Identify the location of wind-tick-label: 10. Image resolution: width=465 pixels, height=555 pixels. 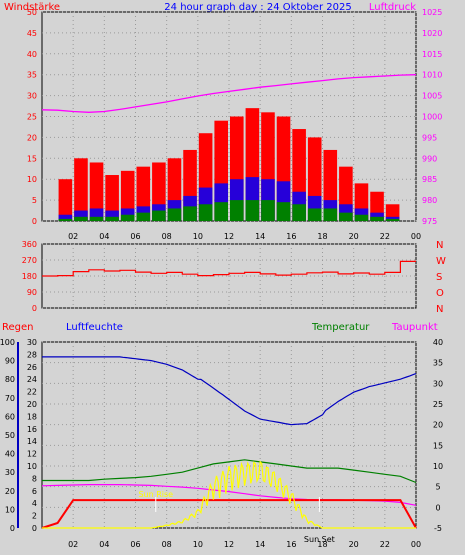
(32, 179).